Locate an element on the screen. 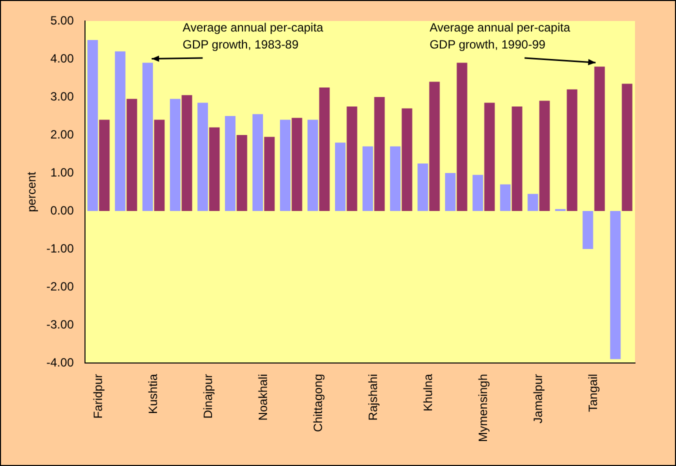 Image resolution: width=676 pixels, height=466 pixels. y-tick-label: 0.00 is located at coordinates (62, 210).